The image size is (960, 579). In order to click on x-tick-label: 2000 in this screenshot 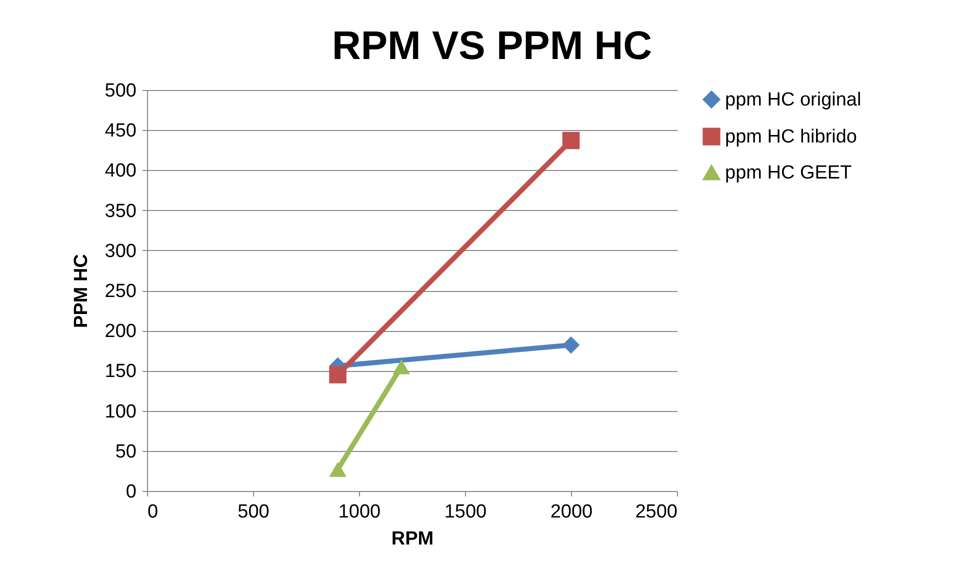, I will do `click(571, 512)`.